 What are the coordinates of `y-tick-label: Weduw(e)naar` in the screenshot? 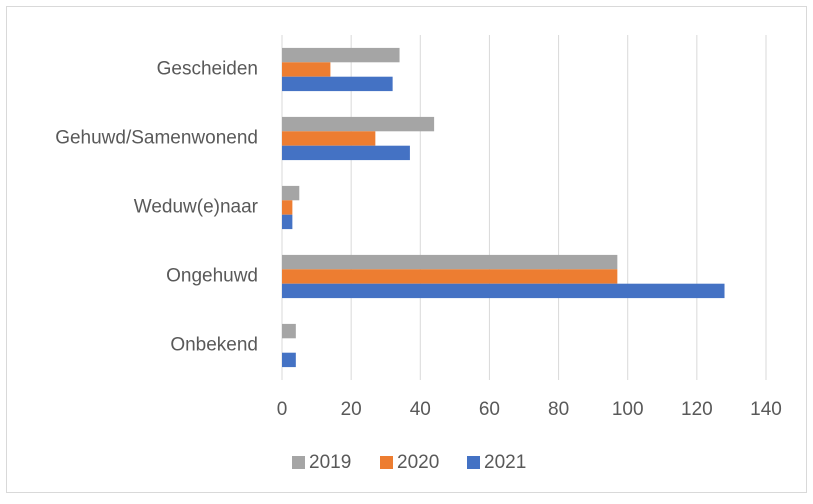 It's located at (196, 207).